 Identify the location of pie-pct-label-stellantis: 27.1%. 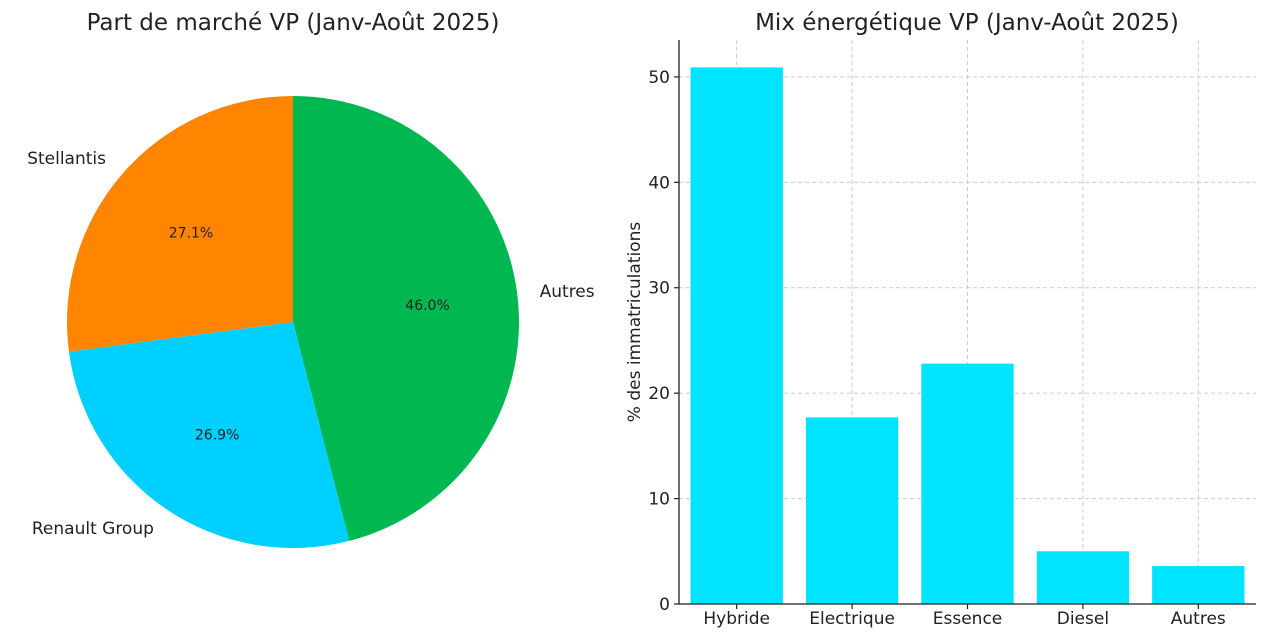
(191, 234).